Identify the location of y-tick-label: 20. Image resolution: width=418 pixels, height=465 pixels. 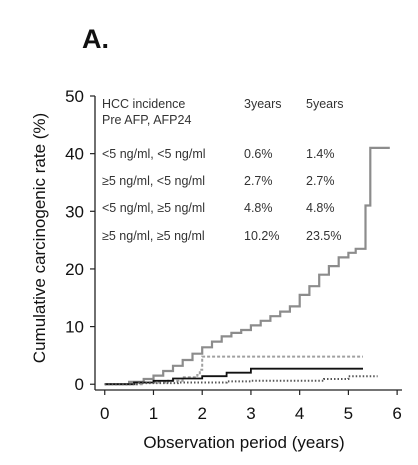
(74, 269).